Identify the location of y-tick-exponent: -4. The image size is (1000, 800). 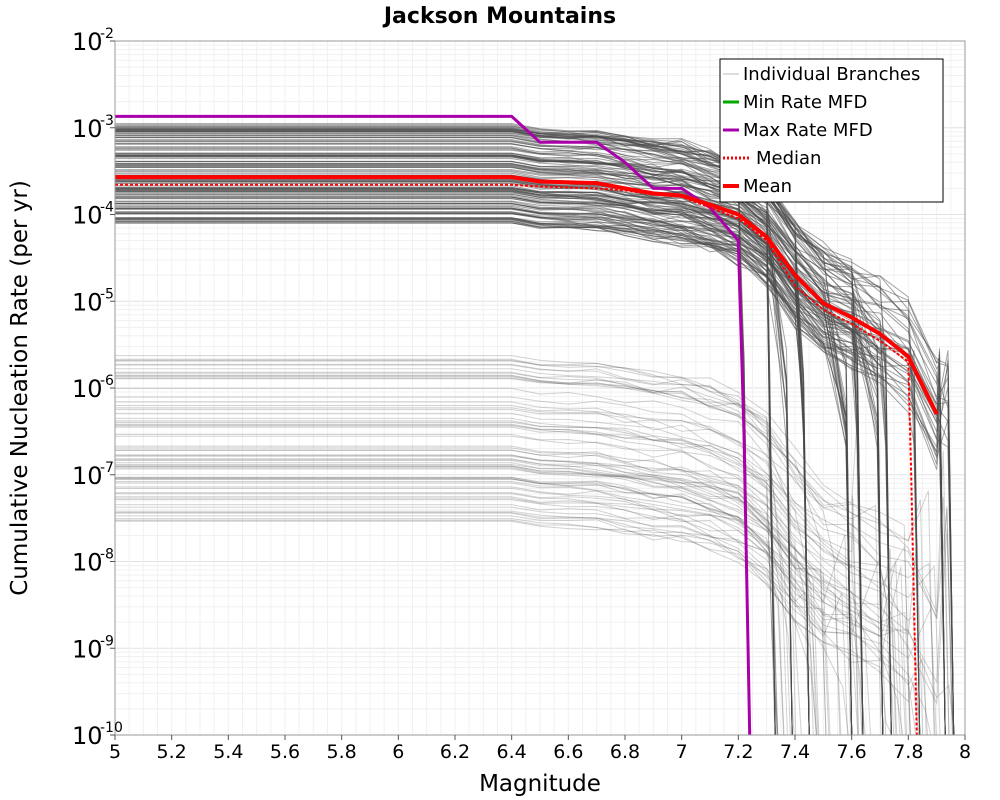
(107, 208).